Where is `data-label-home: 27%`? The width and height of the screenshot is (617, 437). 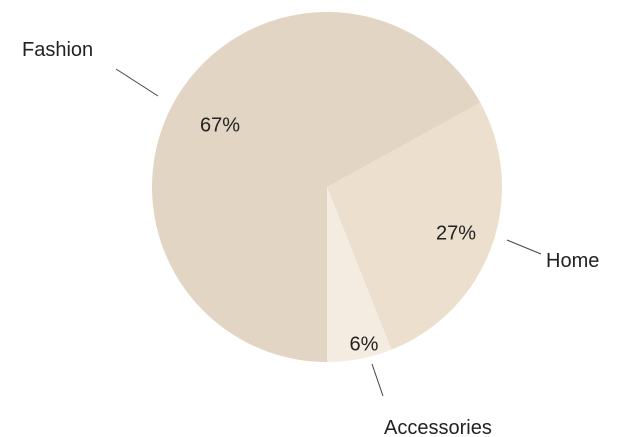
data-label-home: 27% is located at coordinates (456, 233).